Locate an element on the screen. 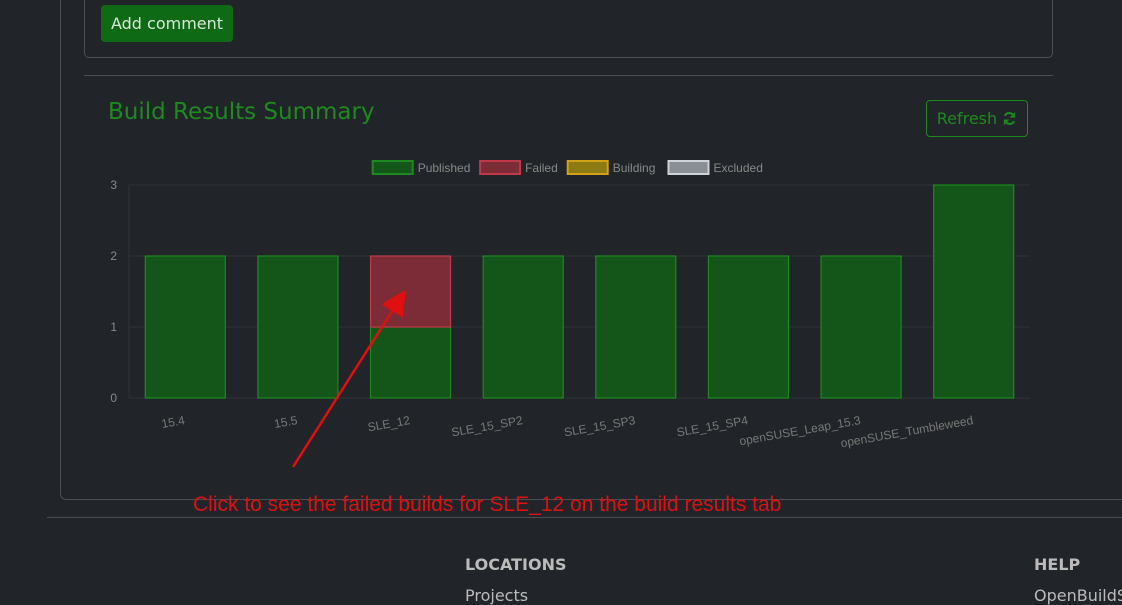  separator is located at coordinates (568, 75).